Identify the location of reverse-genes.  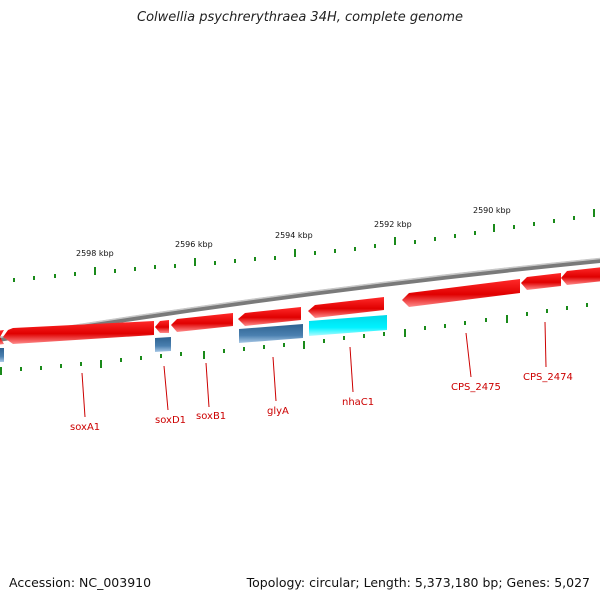
(193, 338).